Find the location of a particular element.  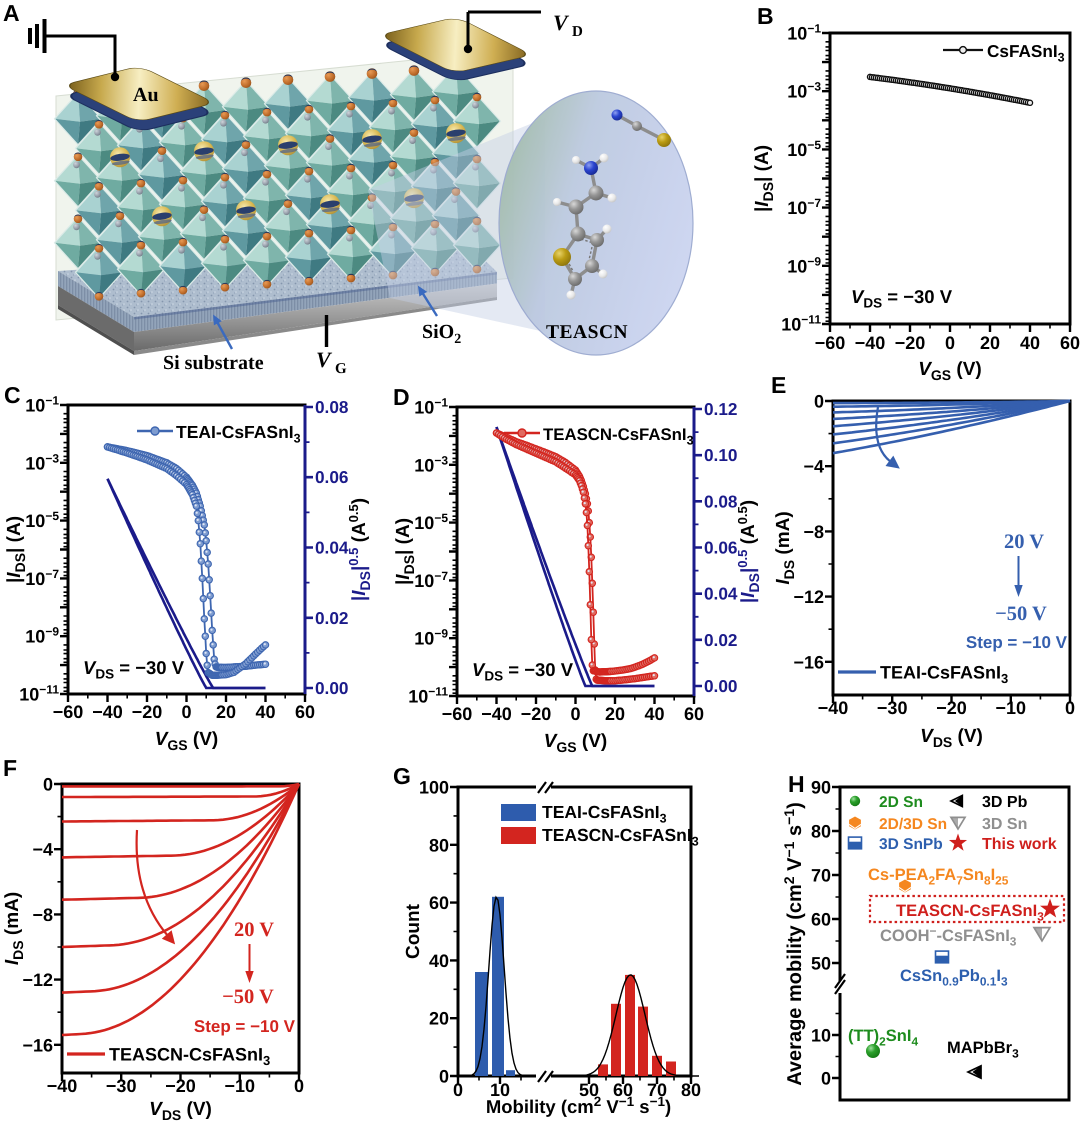

svg-text: 70 is located at coordinates (821, 876).